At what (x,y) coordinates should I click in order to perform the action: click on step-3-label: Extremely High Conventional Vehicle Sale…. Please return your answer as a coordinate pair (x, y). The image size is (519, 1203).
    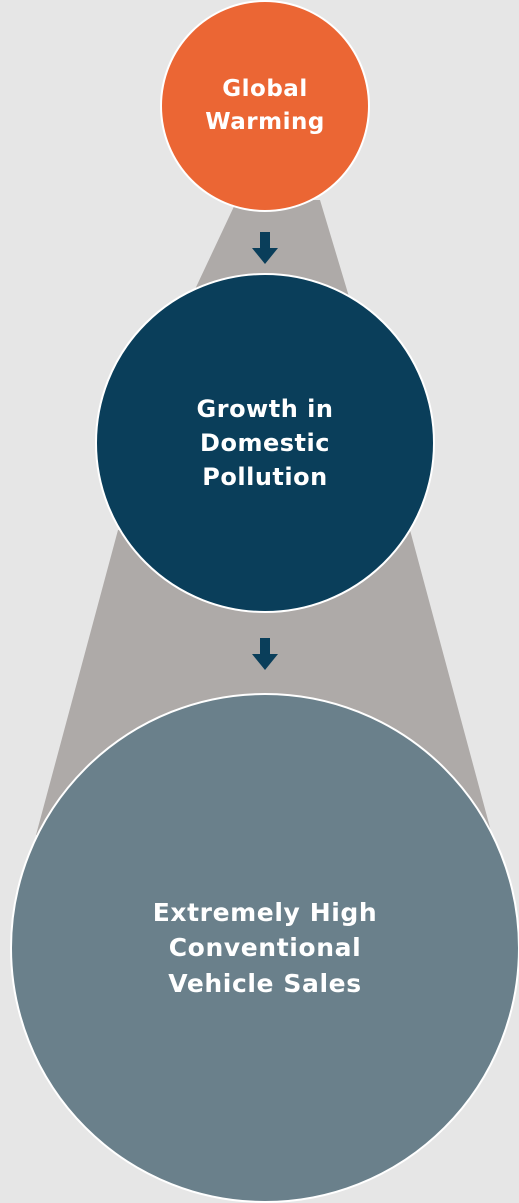
    Looking at the image, I should click on (265, 947).